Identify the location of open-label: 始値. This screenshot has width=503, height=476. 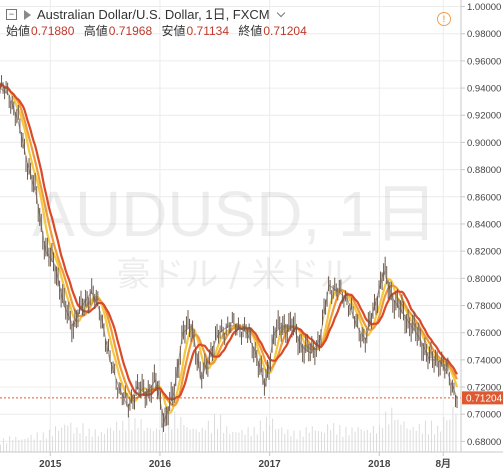
(18, 31).